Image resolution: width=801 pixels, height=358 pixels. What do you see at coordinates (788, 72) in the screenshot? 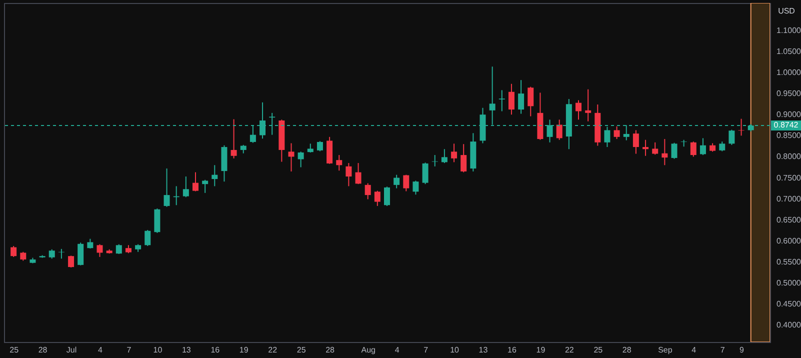
I see `y-tick-label: 1.0000` at bounding box center [788, 72].